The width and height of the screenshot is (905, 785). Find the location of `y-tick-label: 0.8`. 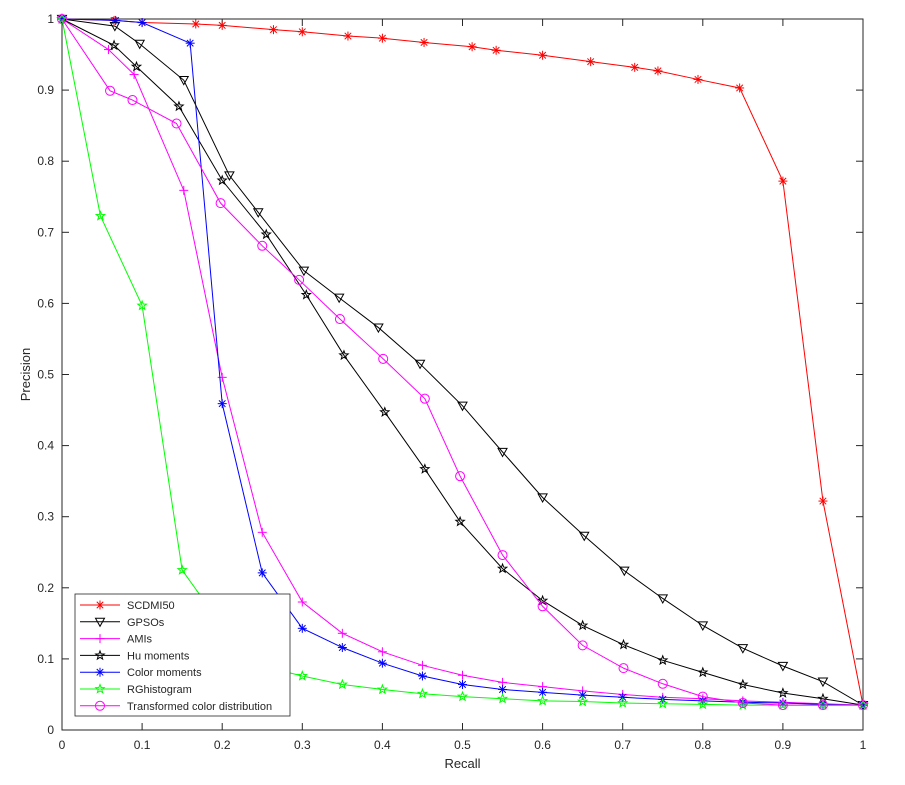

y-tick-label: 0.8 is located at coordinates (45, 161).